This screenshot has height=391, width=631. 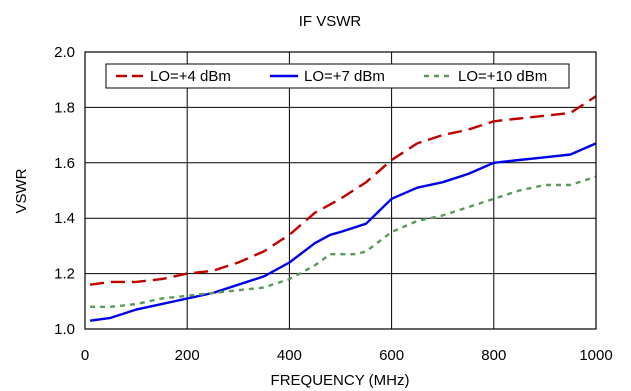 What do you see at coordinates (85, 355) in the screenshot?
I see `x-tick-label: 0` at bounding box center [85, 355].